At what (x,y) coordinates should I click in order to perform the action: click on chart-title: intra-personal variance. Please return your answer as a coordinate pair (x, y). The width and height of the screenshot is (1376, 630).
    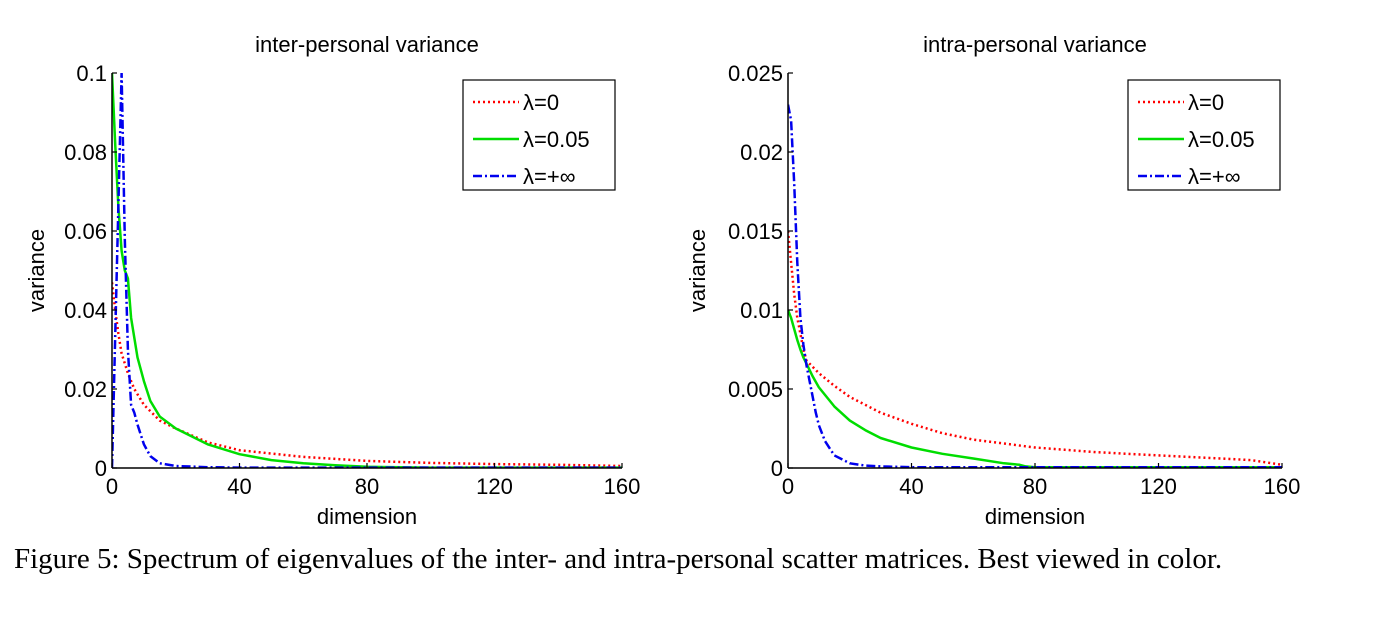
    Looking at the image, I should click on (1035, 44).